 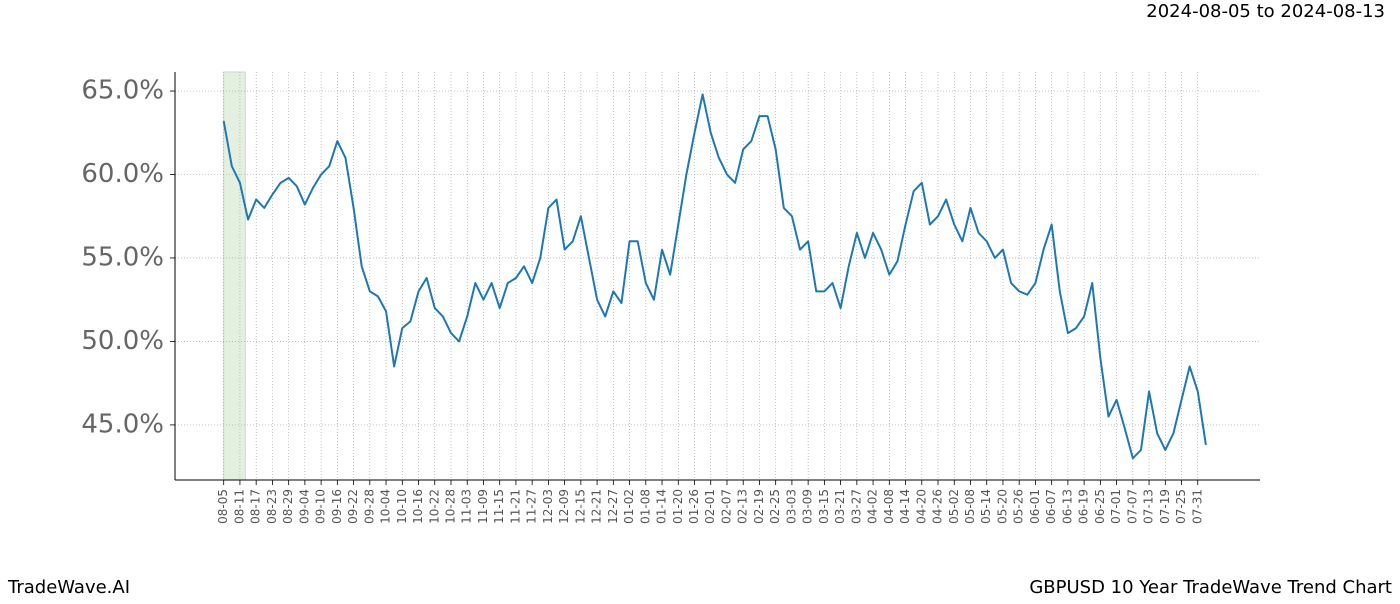 I want to click on x-tick-label: 11-15, so click(x=499, y=506).